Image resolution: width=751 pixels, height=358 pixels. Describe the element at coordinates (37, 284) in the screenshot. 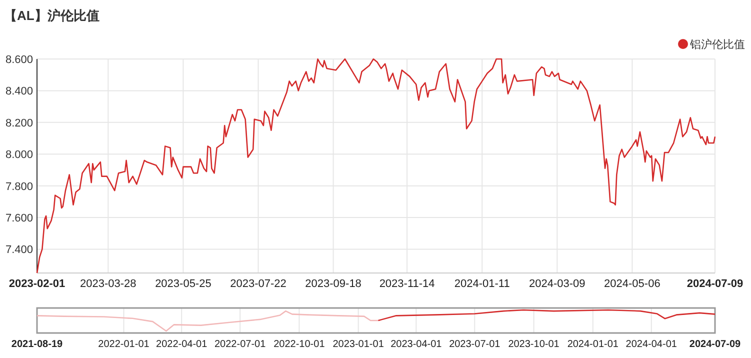

I see `x-tick-label: 2023-02-01` at that location.